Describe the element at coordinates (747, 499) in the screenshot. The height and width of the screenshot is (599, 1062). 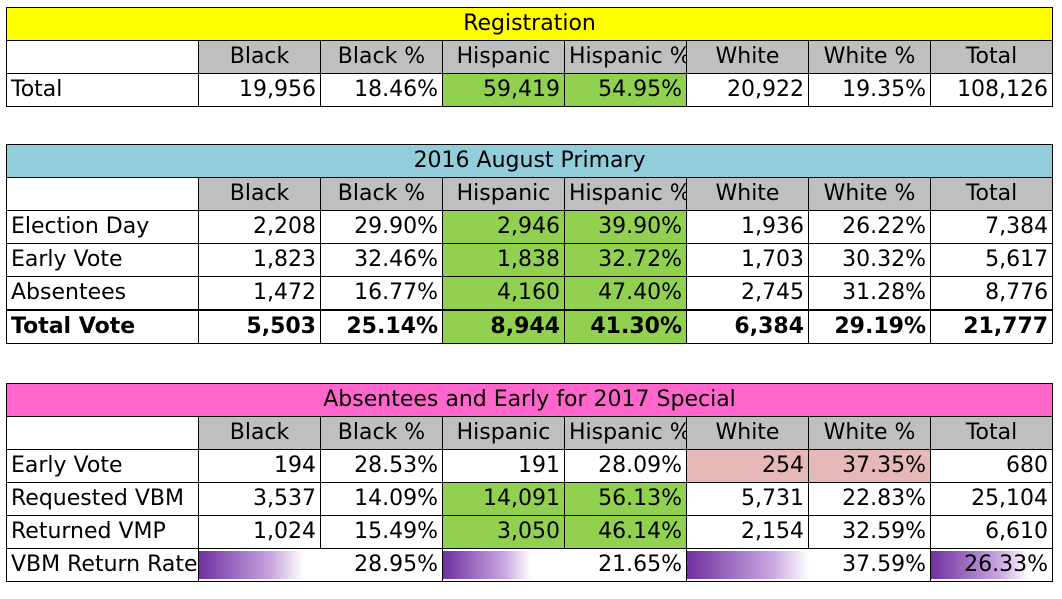
I see `cell-white: 5,731` at that location.